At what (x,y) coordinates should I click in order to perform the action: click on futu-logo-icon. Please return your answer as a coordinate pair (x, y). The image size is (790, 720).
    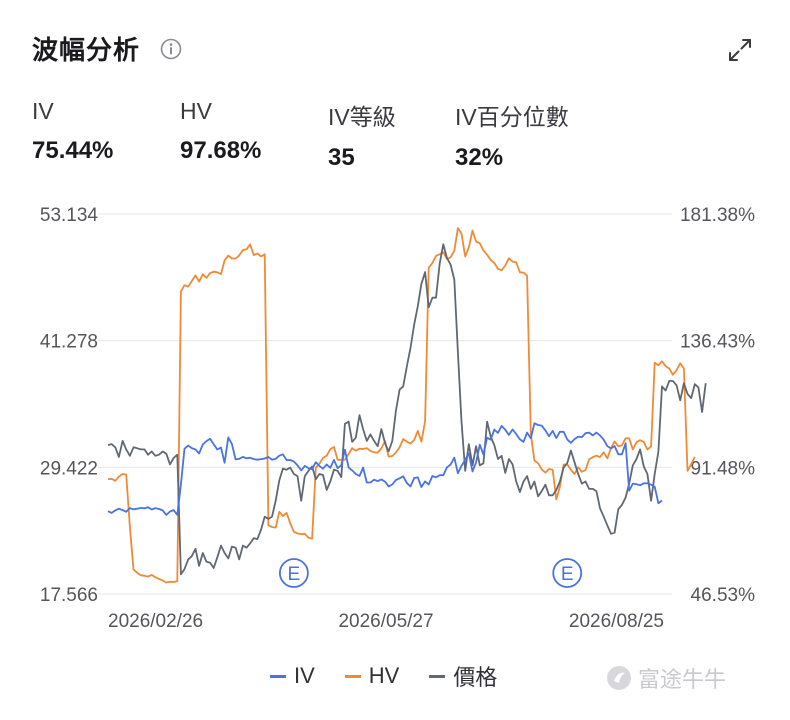
    Looking at the image, I should click on (619, 678).